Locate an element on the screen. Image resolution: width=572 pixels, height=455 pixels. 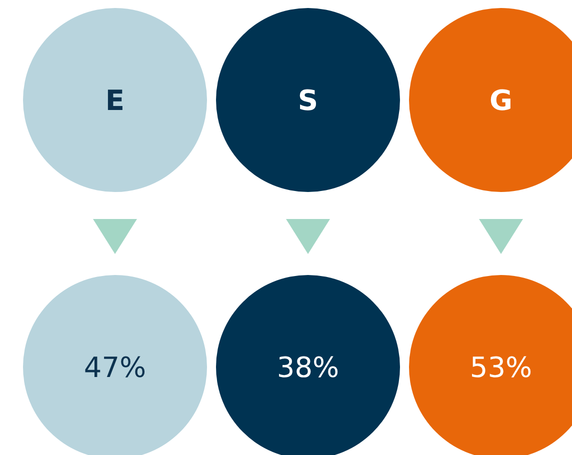
data-label: 53% is located at coordinates (501, 367).